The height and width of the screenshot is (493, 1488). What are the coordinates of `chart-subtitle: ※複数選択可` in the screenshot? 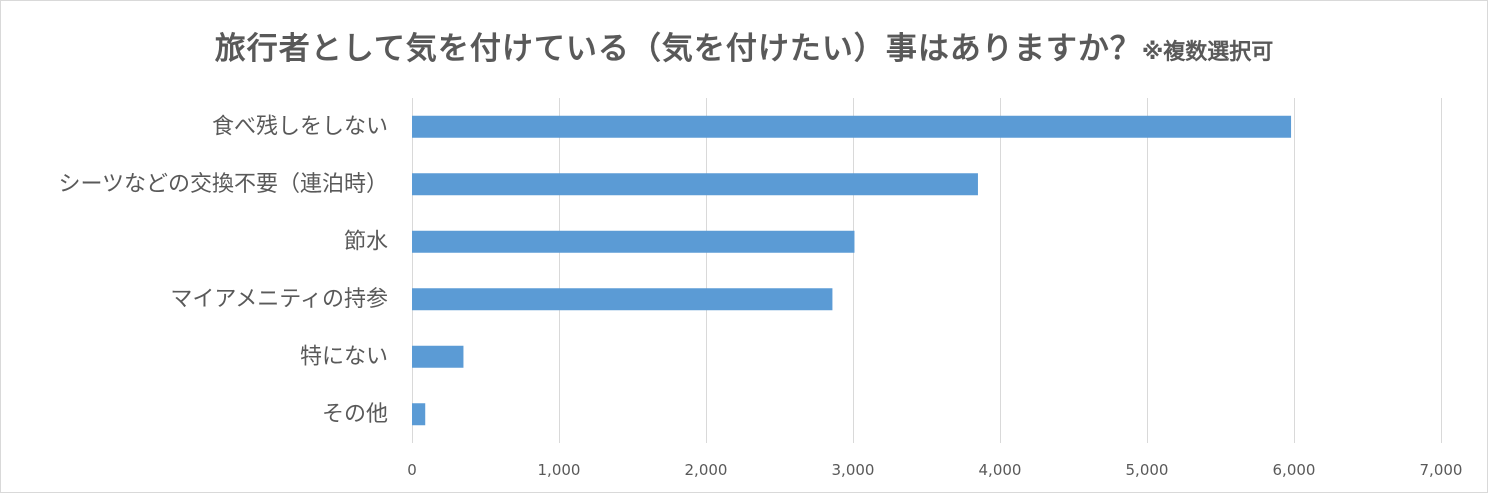 It's located at (1207, 52).